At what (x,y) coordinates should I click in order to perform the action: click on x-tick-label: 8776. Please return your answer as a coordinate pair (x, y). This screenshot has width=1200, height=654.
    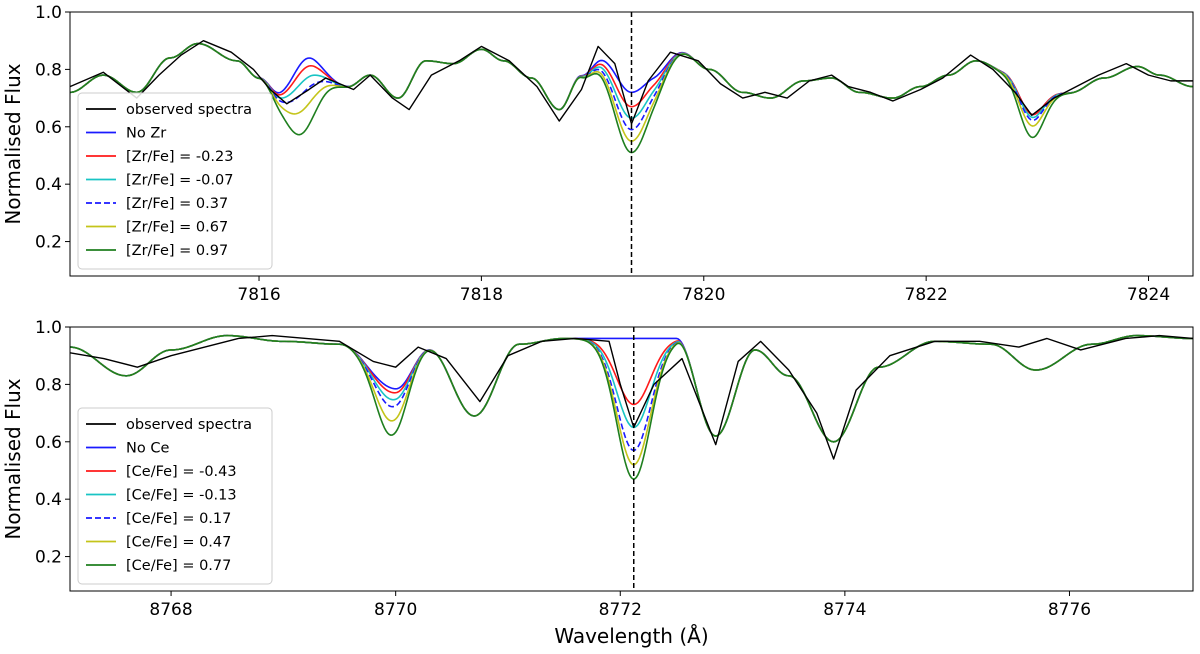
    Looking at the image, I should click on (1069, 610).